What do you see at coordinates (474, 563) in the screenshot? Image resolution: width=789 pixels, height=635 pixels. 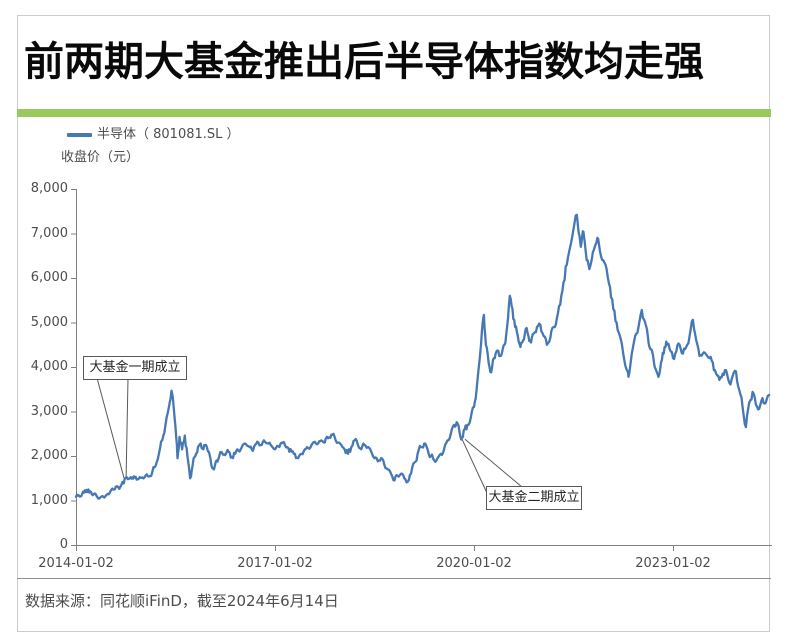 I see `x-tick-label: 2020-01-02` at bounding box center [474, 563].